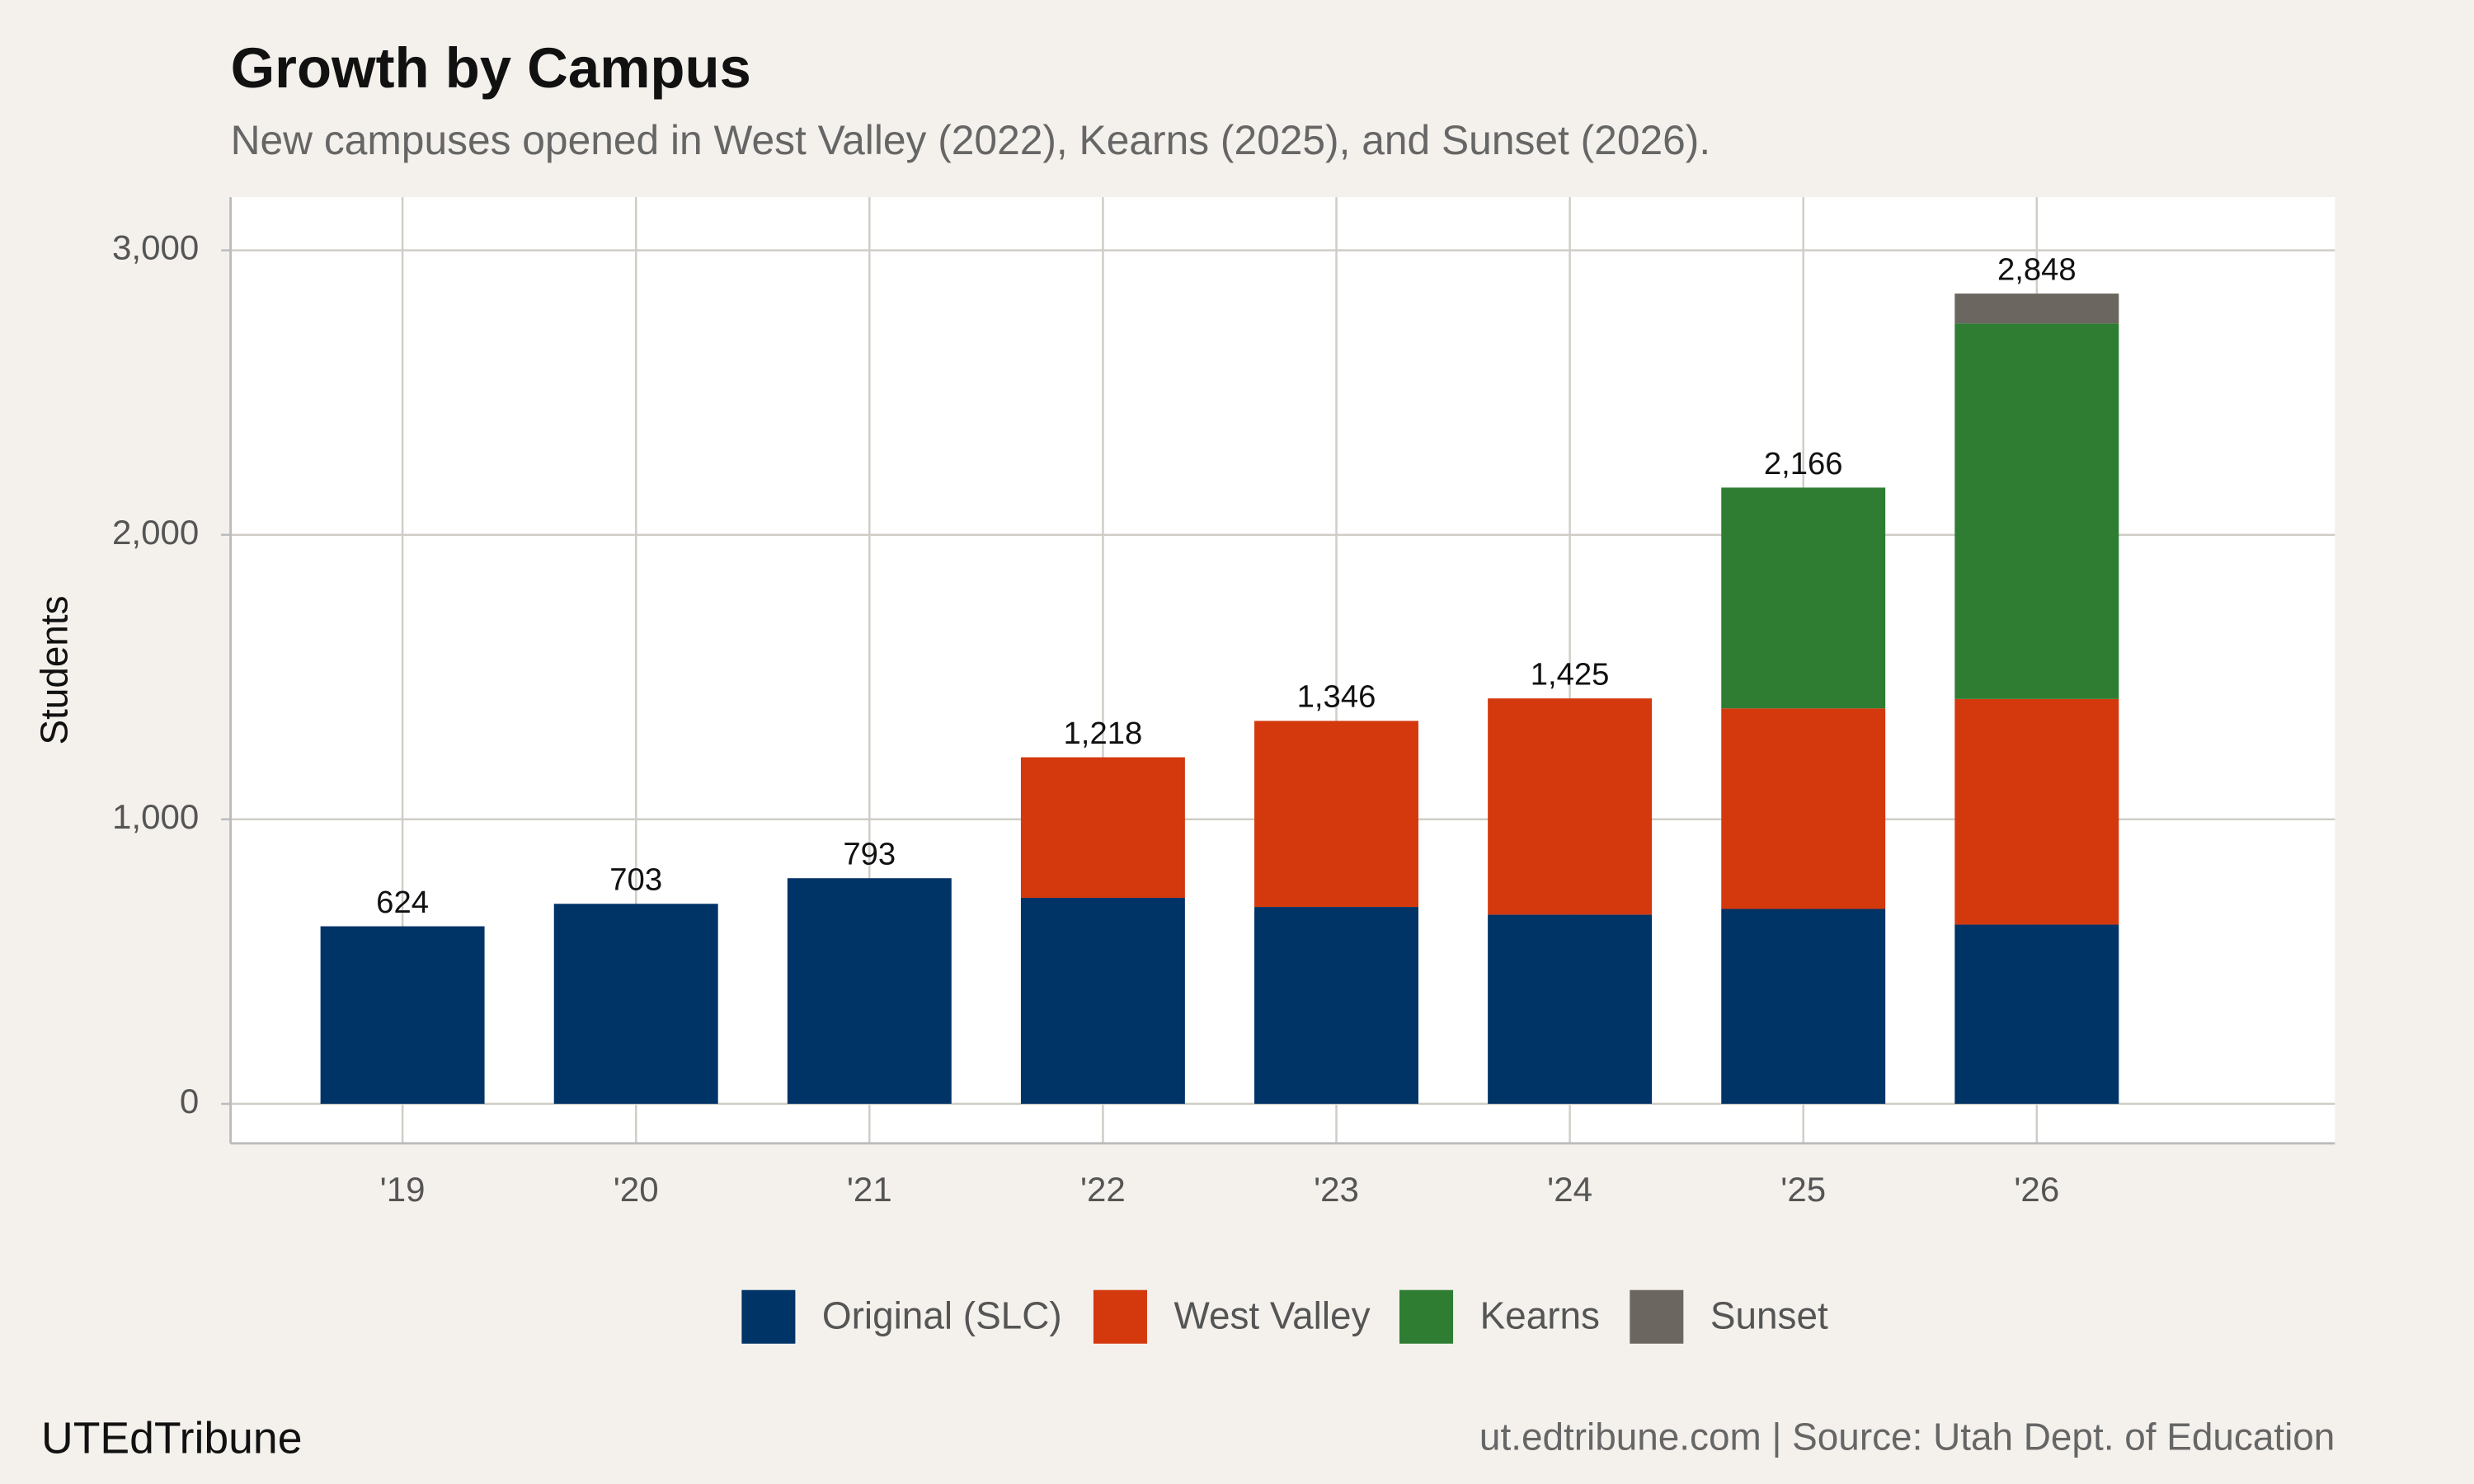  I want to click on total-label: 703, so click(635, 880).